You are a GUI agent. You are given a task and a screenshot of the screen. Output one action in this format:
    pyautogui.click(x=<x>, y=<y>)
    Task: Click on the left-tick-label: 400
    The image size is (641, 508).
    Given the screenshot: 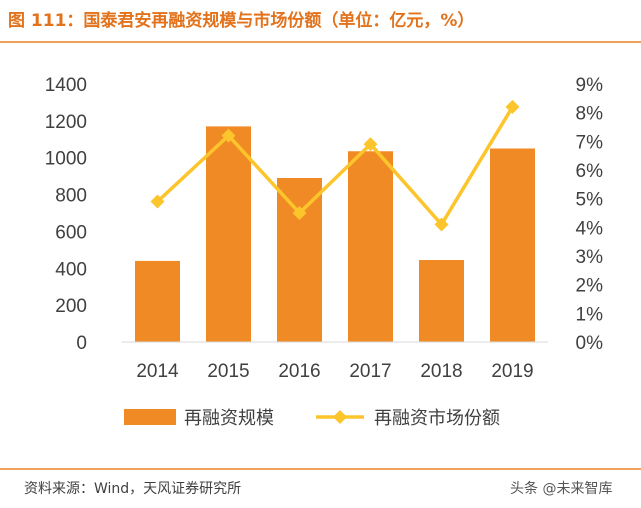 What is the action you would take?
    pyautogui.click(x=71, y=269)
    